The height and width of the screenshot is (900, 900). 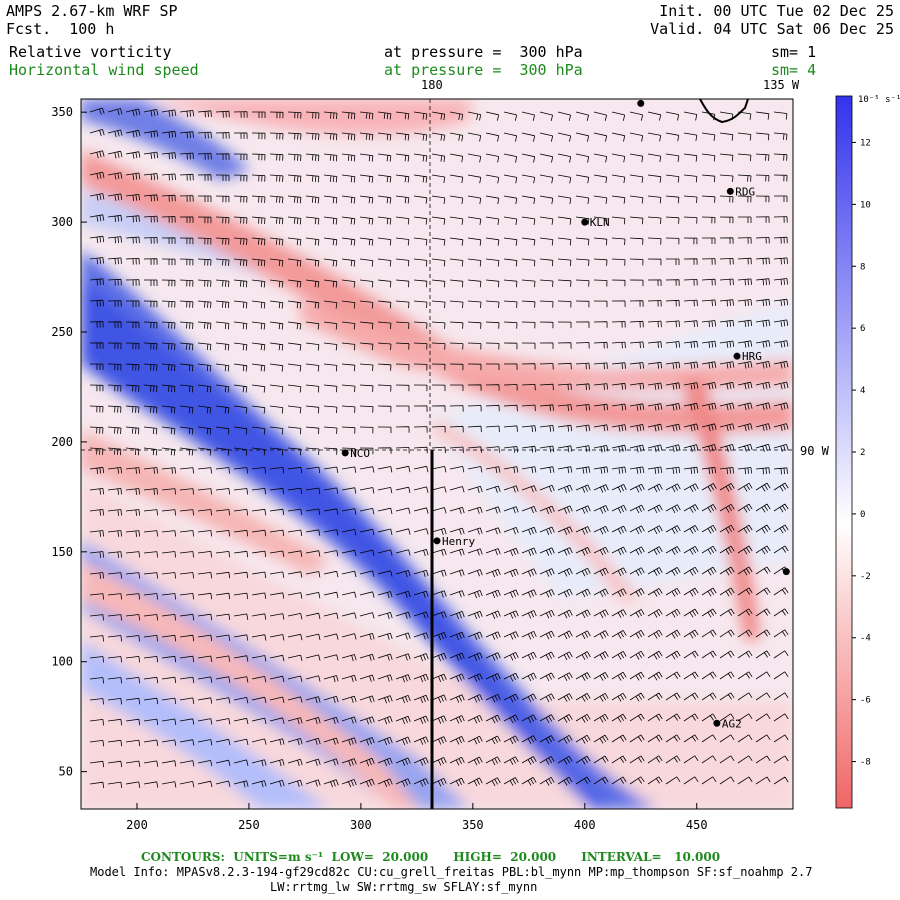 I want to click on x-tick-label: 250, so click(x=249, y=825).